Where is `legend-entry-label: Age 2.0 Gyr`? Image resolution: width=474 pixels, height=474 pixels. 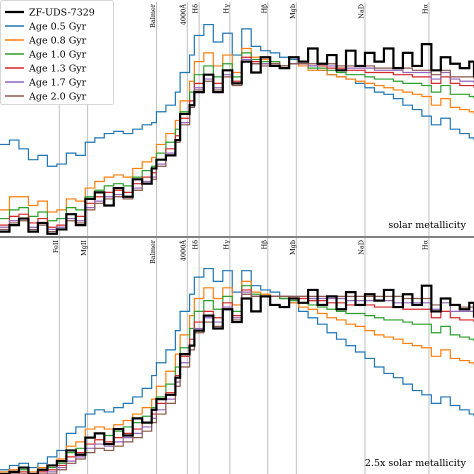 legend-entry-label: Age 2.0 Gyr is located at coordinates (57, 97).